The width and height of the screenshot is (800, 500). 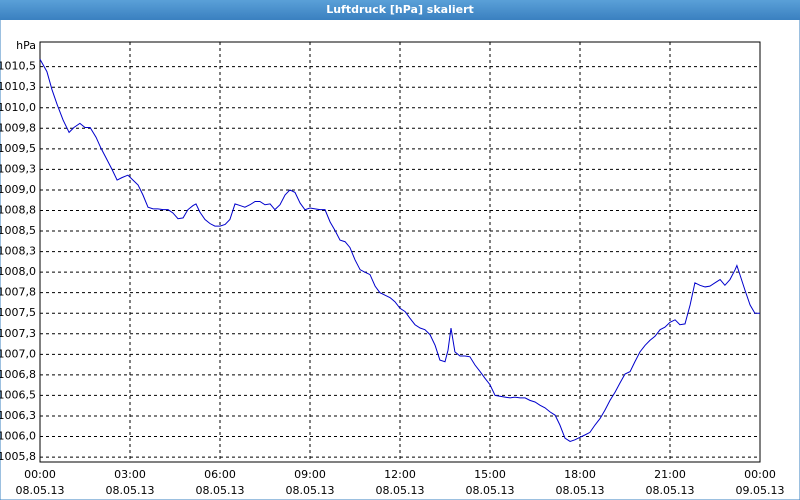 What do you see at coordinates (18, 353) in the screenshot?
I see `y-tick-label: 1007,0` at bounding box center [18, 353].